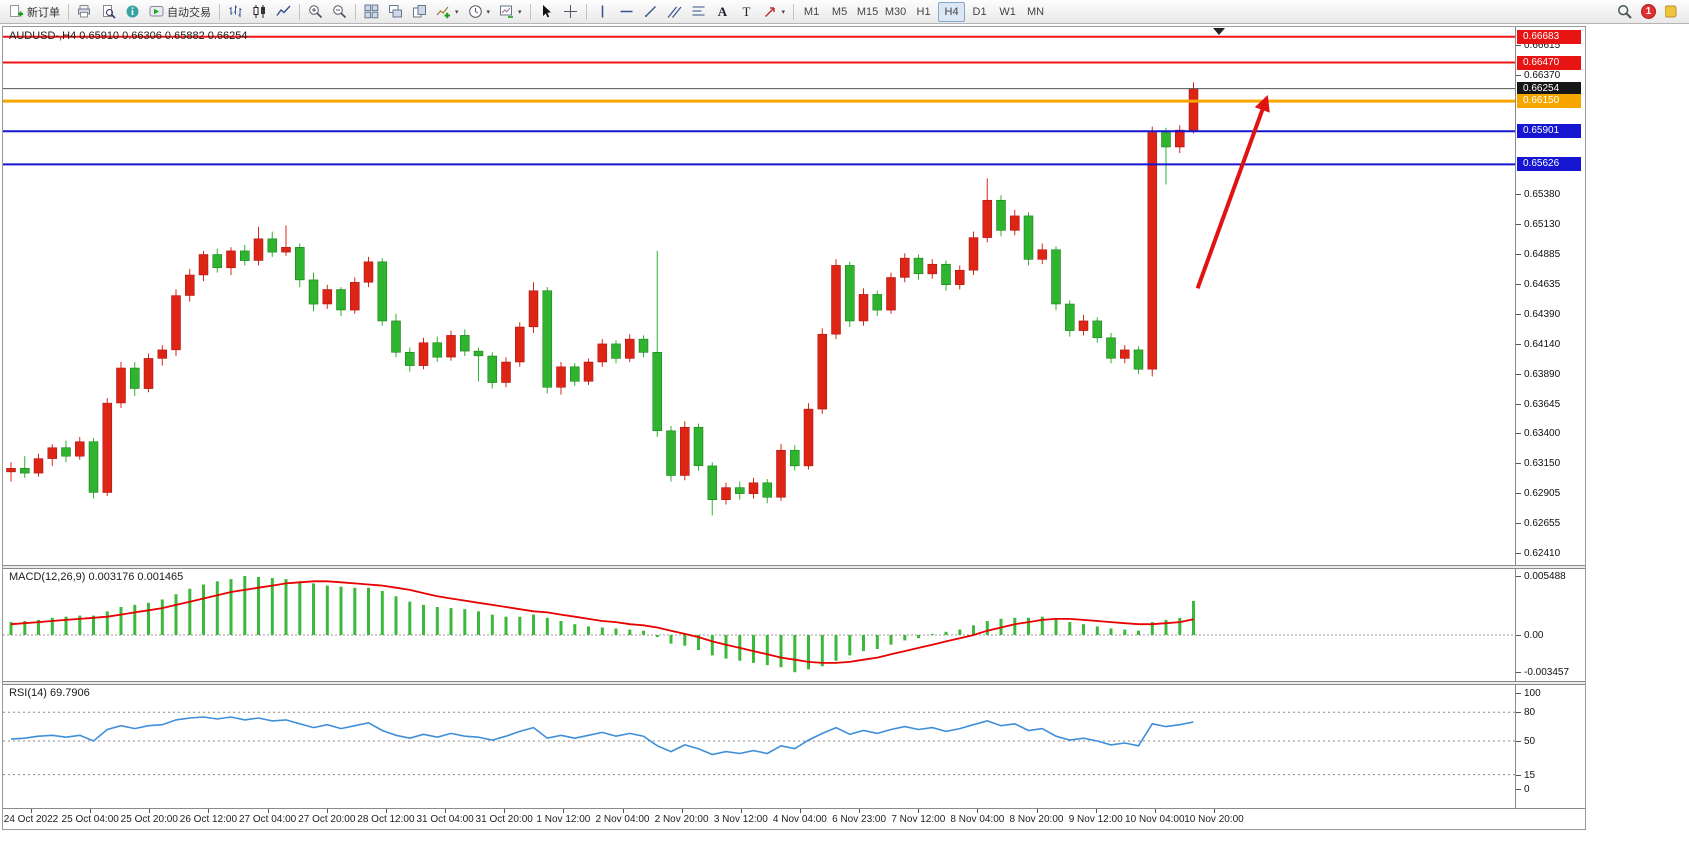  Describe the element at coordinates (1219, 31) in the screenshot. I see `chart-shift-marker-icon` at that location.